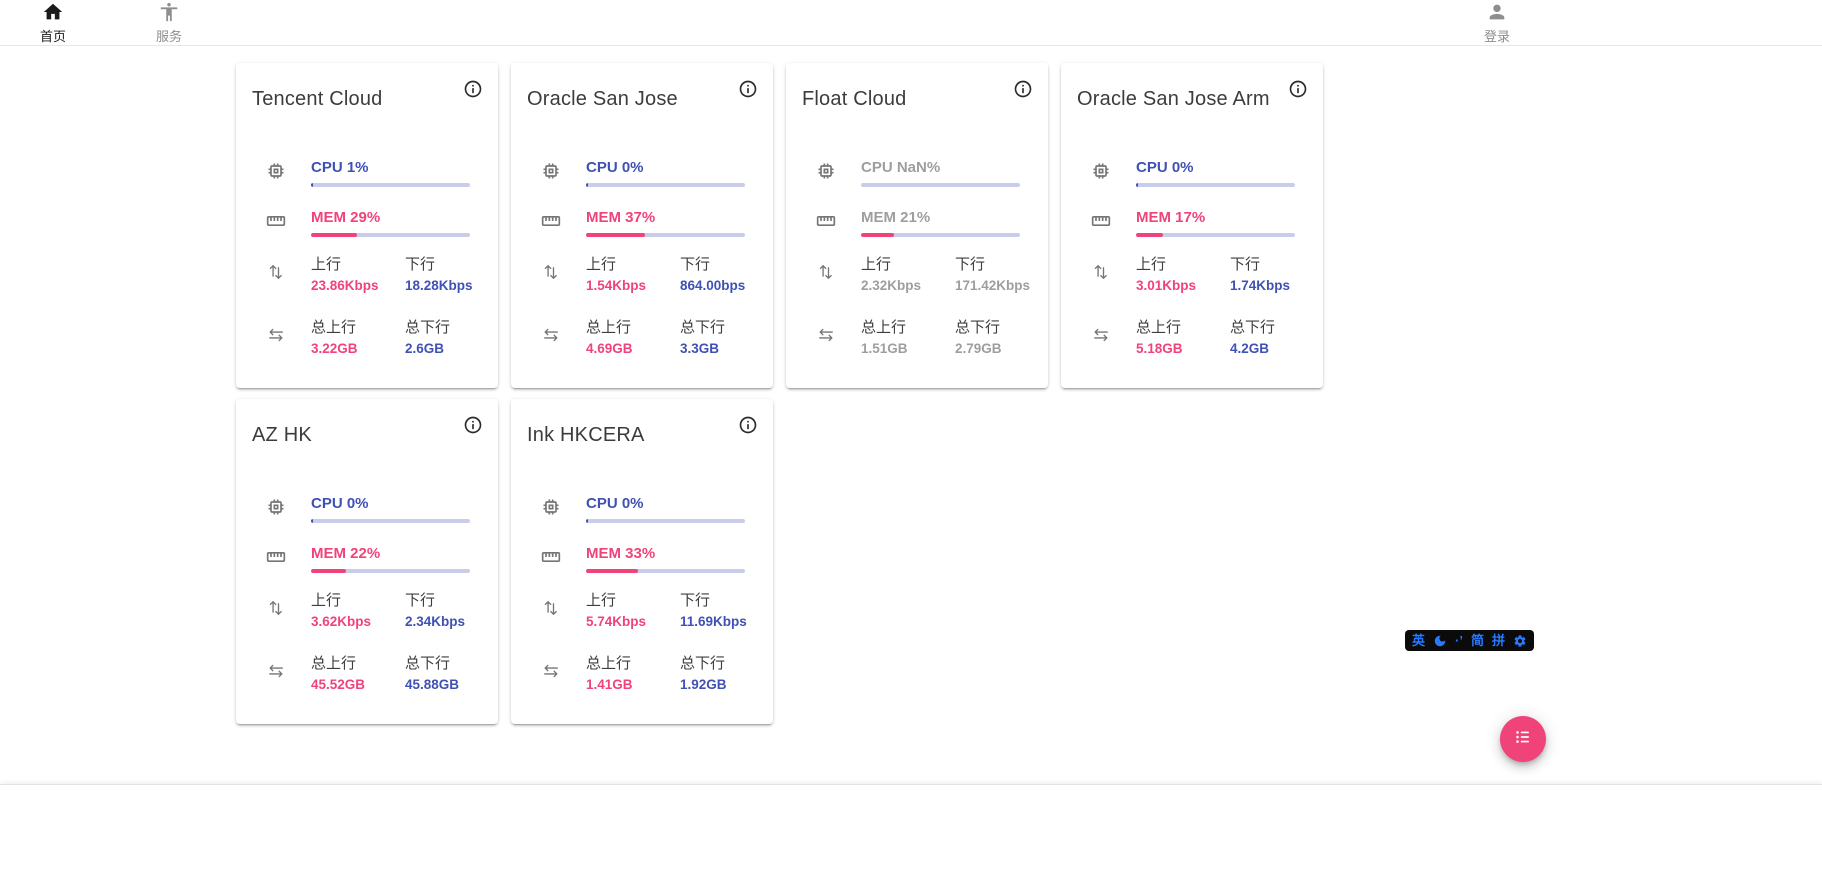  I want to click on server-name: Float Cloud, so click(854, 99).